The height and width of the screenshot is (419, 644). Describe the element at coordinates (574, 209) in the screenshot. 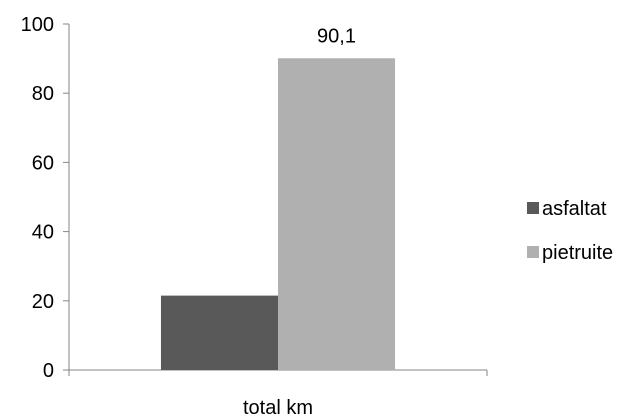

I see `legend-label-asfaltat: asfaltat` at that location.